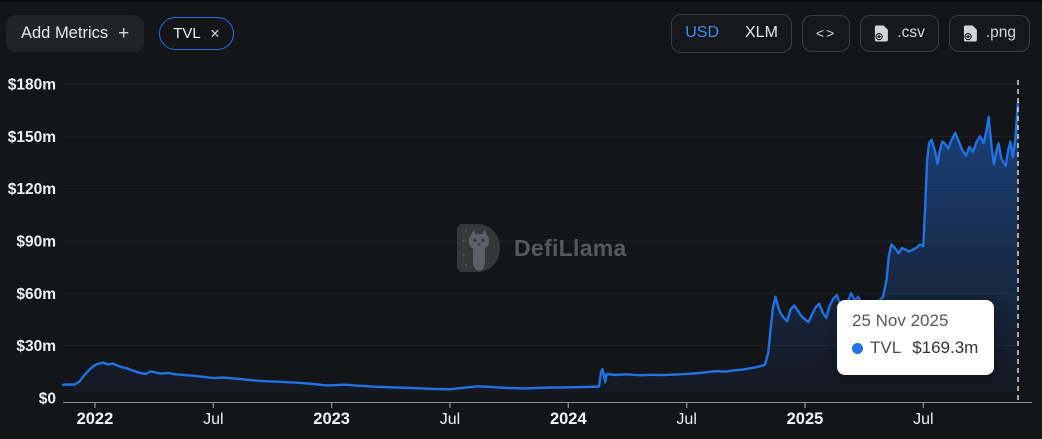 The height and width of the screenshot is (439, 1042). I want to click on currency-usd-button: USD, so click(702, 33).